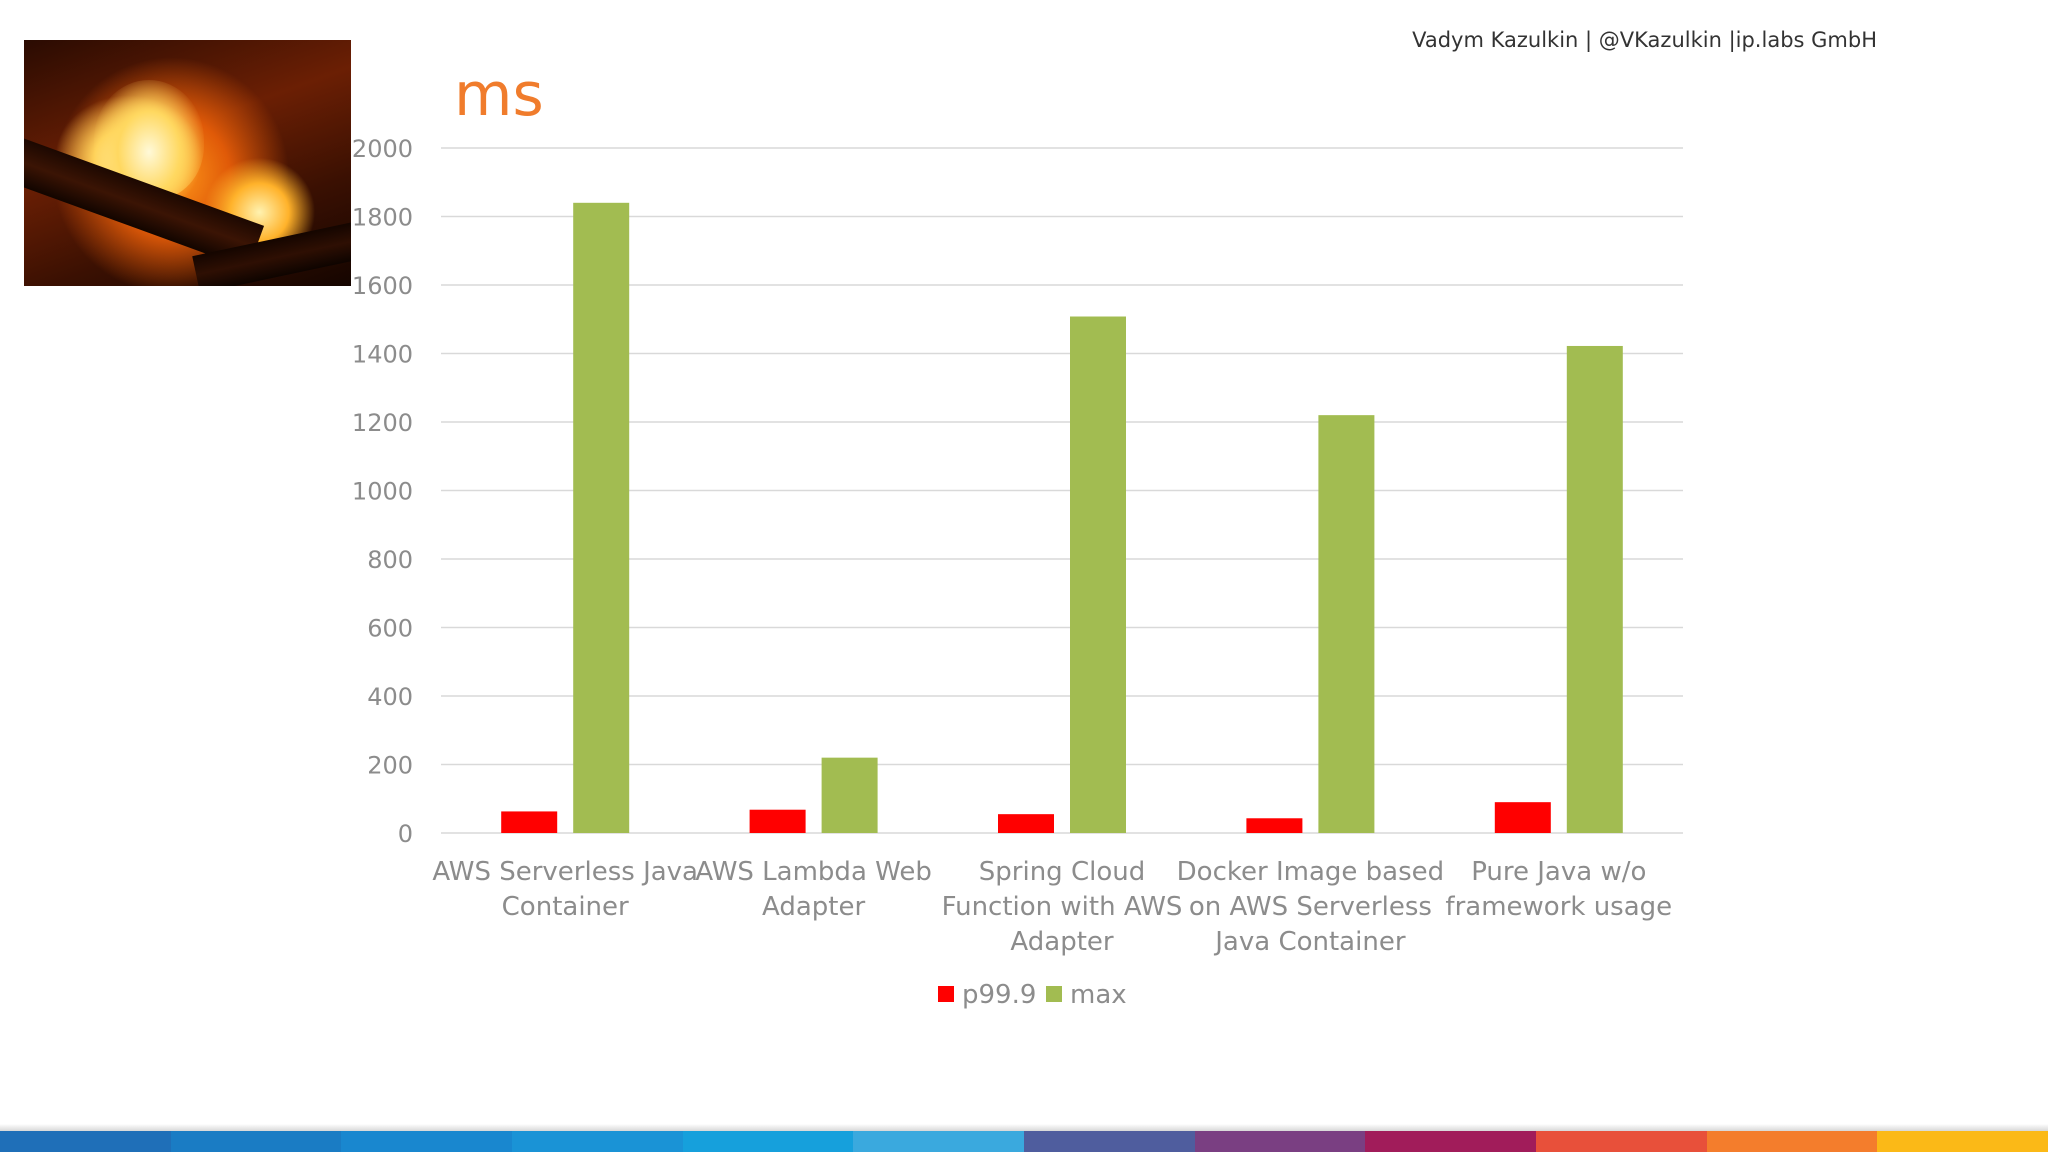 The height and width of the screenshot is (1152, 2048). I want to click on legend-swatch-max, so click(1054, 994).